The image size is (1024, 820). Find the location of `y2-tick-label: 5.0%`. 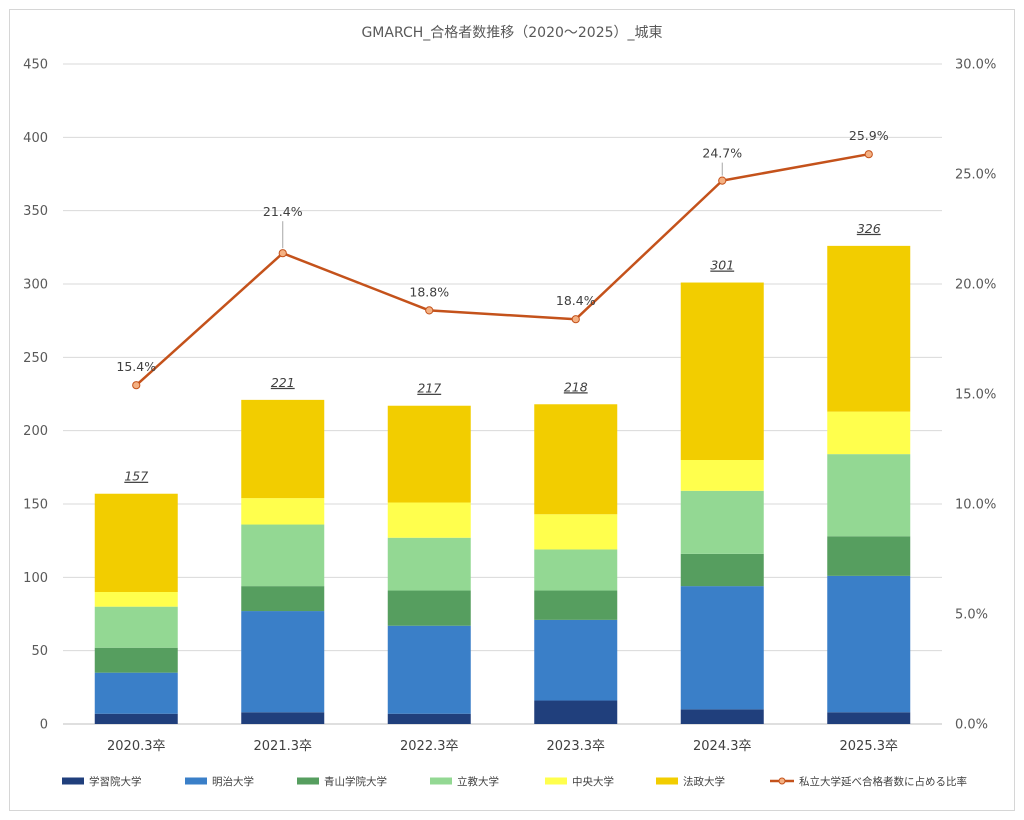

y2-tick-label: 5.0% is located at coordinates (971, 615).